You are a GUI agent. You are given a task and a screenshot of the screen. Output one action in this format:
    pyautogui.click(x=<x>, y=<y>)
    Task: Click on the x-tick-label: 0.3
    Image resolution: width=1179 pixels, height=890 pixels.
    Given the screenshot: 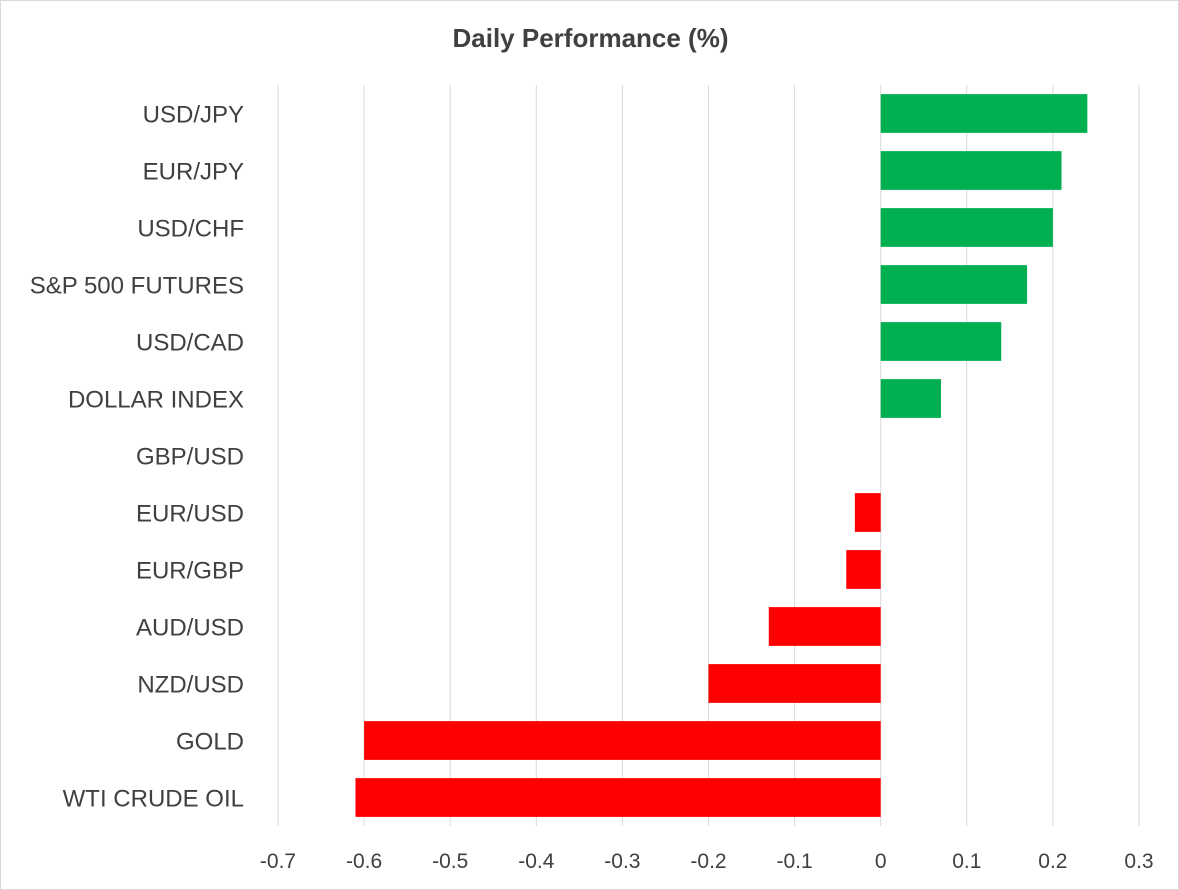 What is the action you would take?
    pyautogui.click(x=1138, y=861)
    